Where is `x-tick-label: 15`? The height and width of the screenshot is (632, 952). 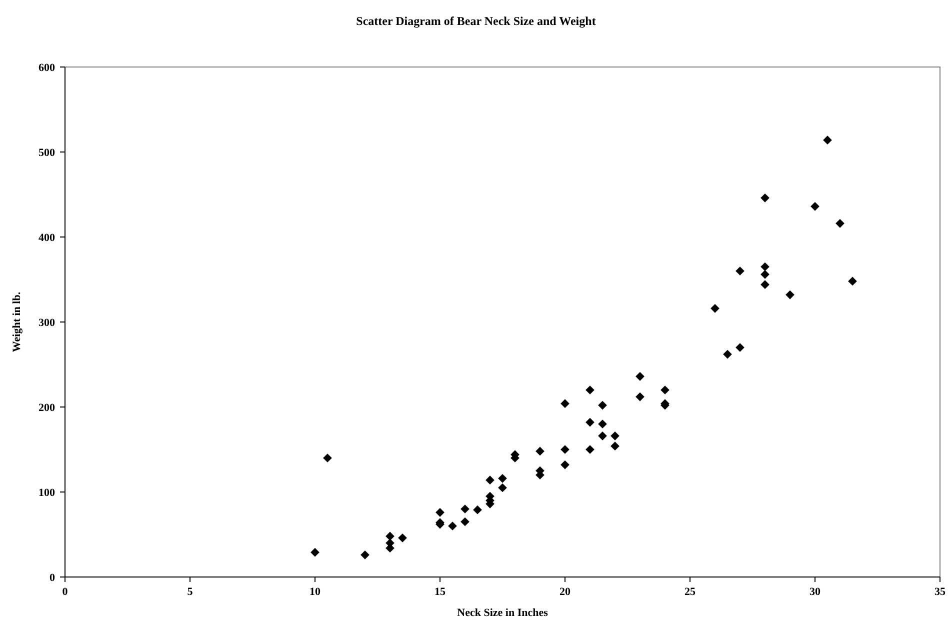 x-tick-label: 15 is located at coordinates (440, 592).